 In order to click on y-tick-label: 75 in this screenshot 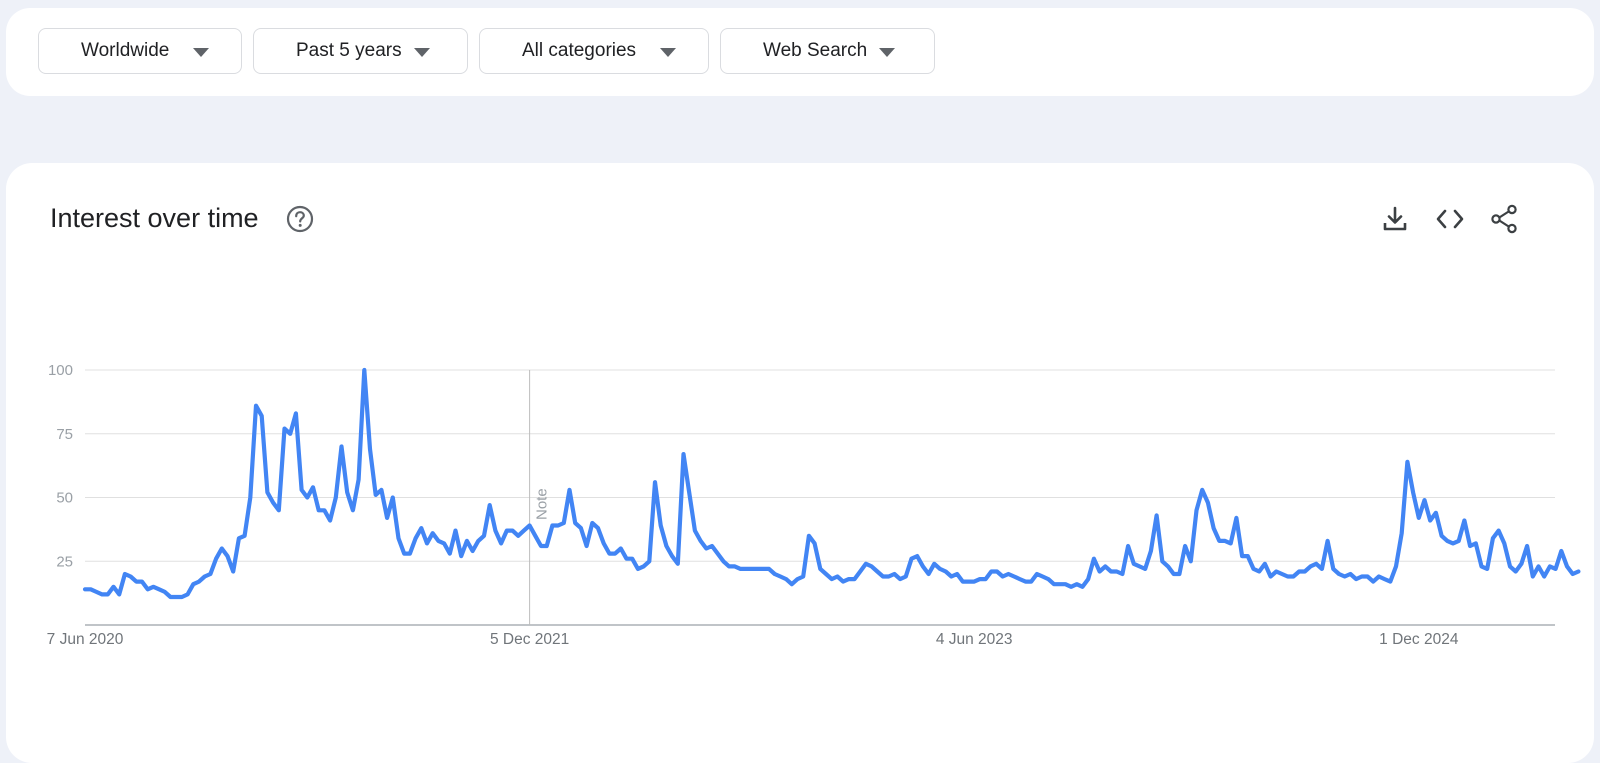, I will do `click(64, 434)`.